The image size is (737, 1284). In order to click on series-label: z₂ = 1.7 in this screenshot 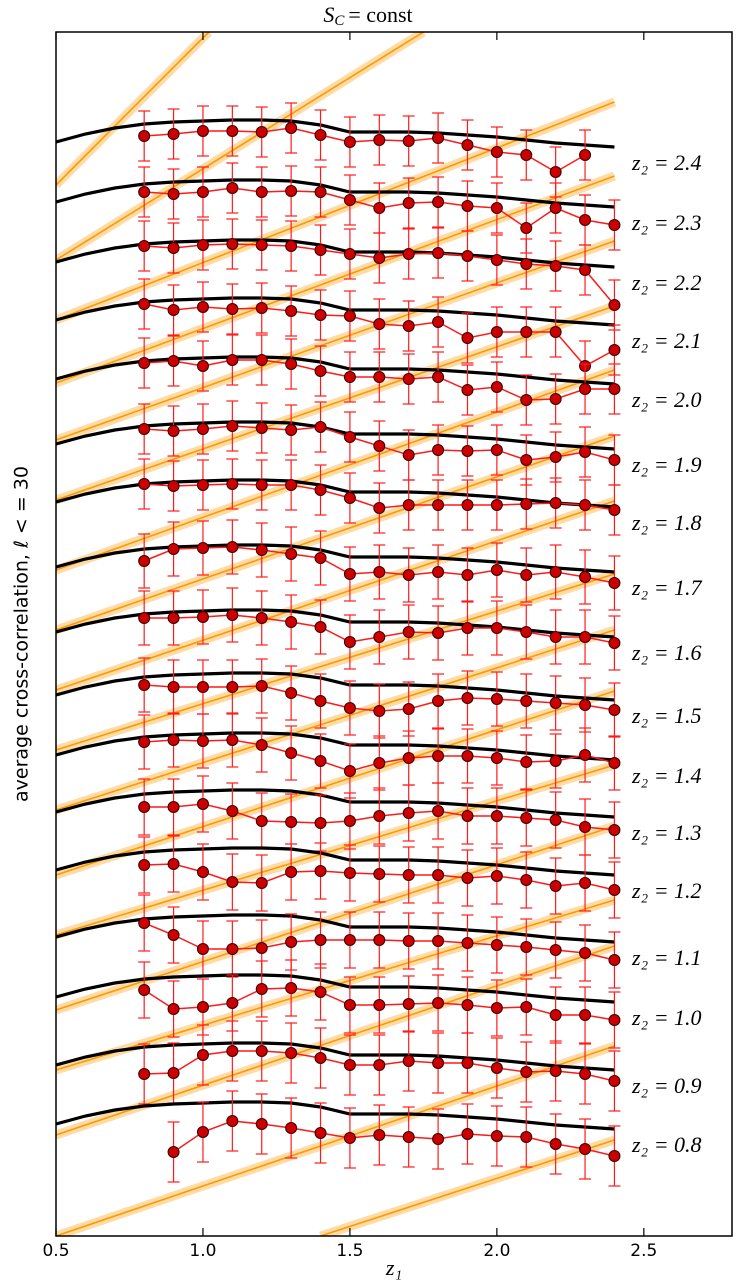, I will do `click(667, 587)`.